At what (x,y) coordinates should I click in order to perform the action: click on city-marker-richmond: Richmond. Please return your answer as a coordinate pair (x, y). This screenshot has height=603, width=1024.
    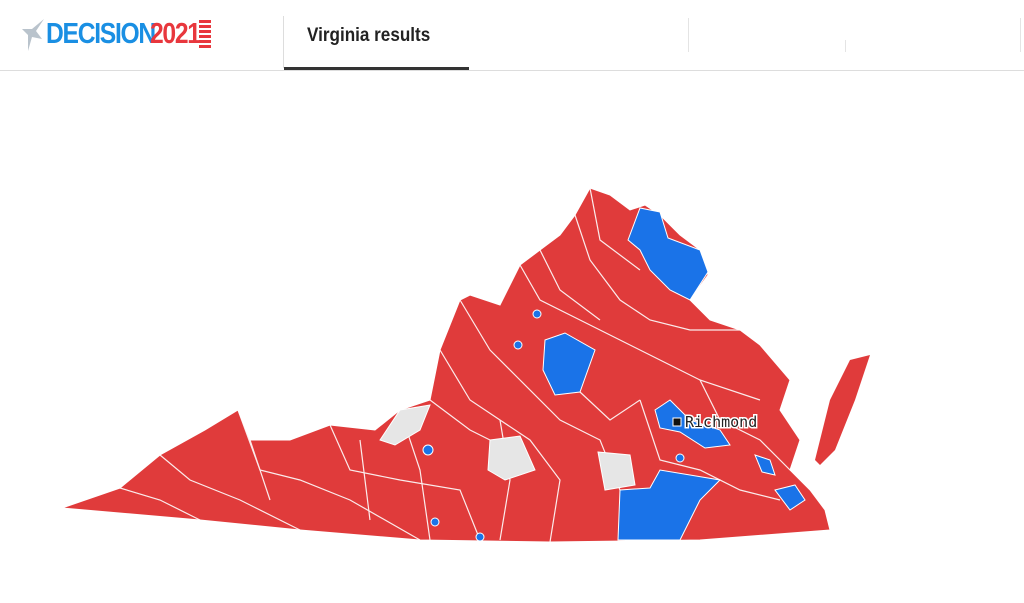
    Looking at the image, I should click on (715, 422).